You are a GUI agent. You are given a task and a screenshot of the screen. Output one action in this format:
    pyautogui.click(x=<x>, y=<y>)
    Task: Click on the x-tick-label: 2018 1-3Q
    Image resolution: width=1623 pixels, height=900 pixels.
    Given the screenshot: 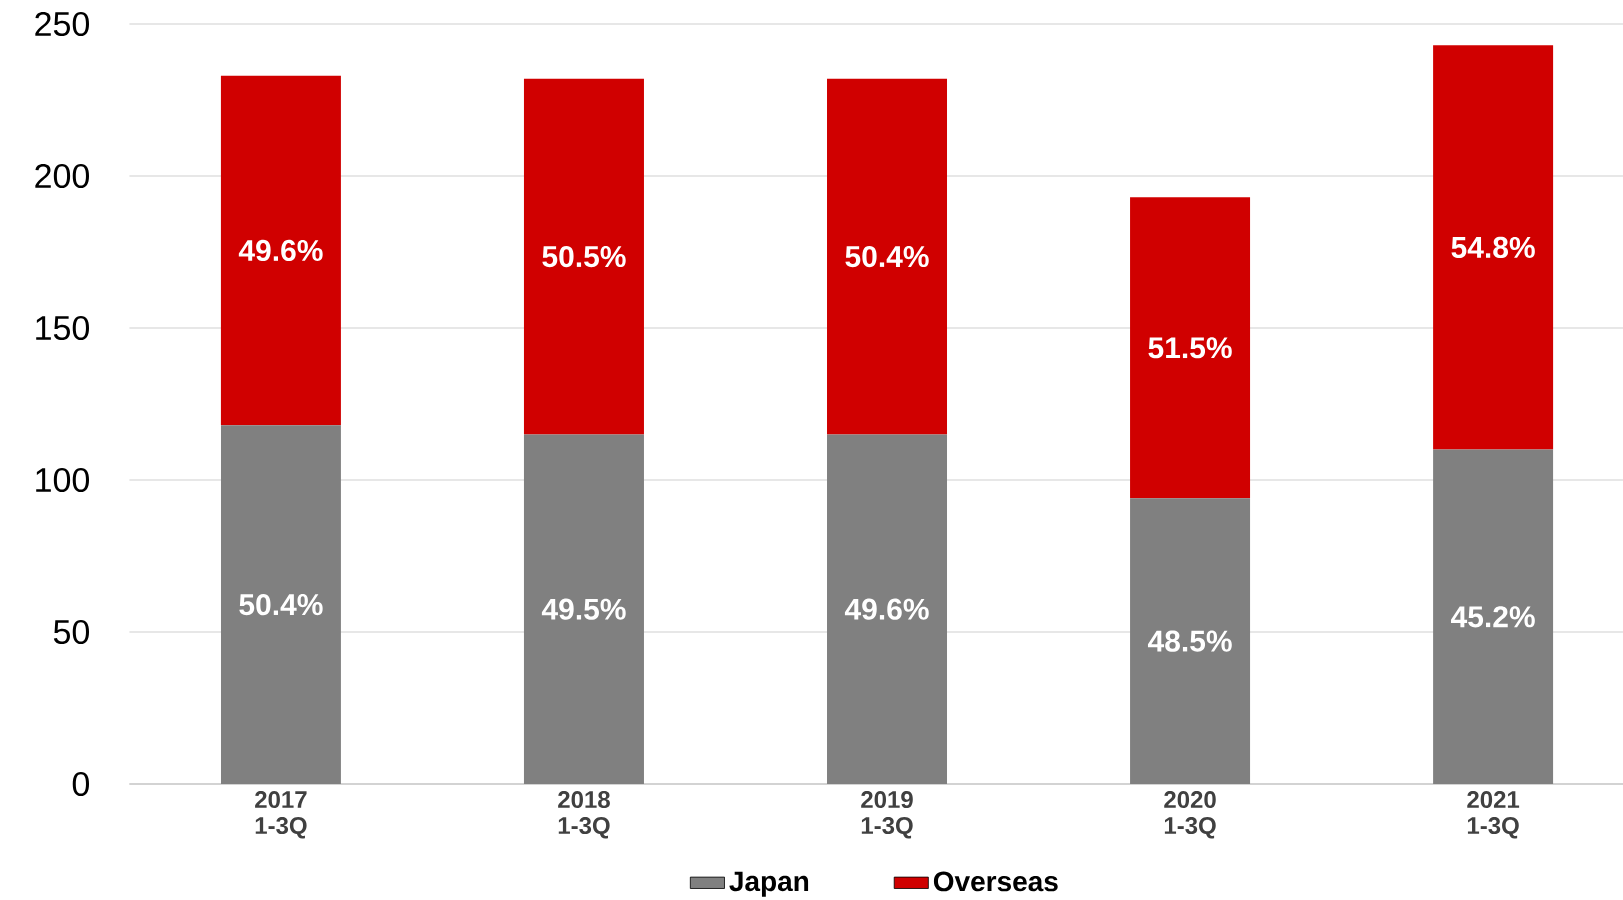 What is the action you would take?
    pyautogui.click(x=584, y=815)
    